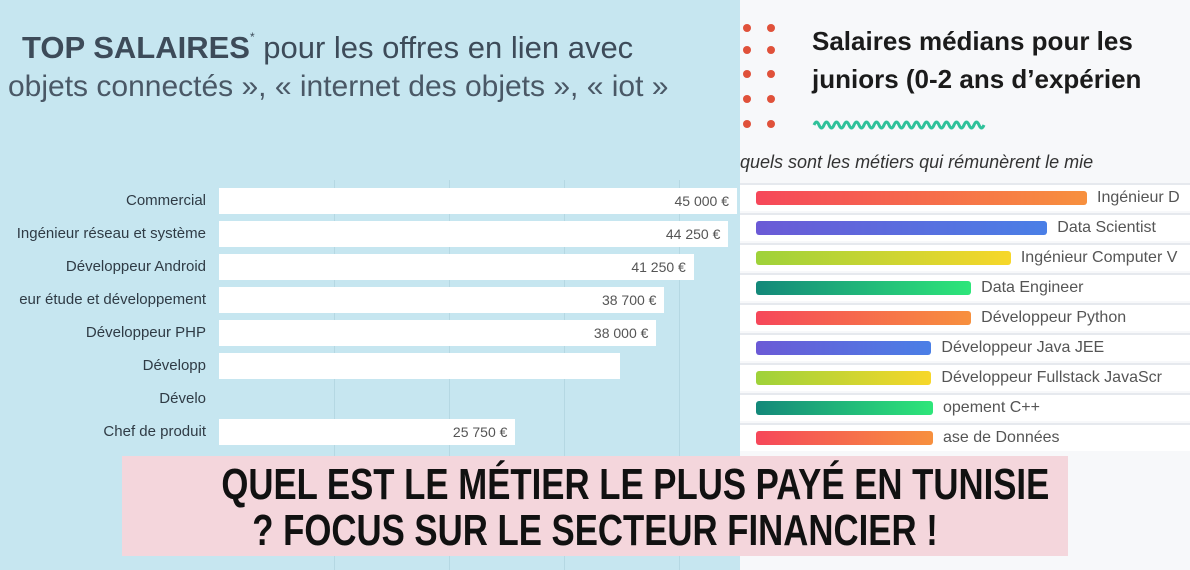  I want to click on list-item: ase de Données, so click(965, 437).